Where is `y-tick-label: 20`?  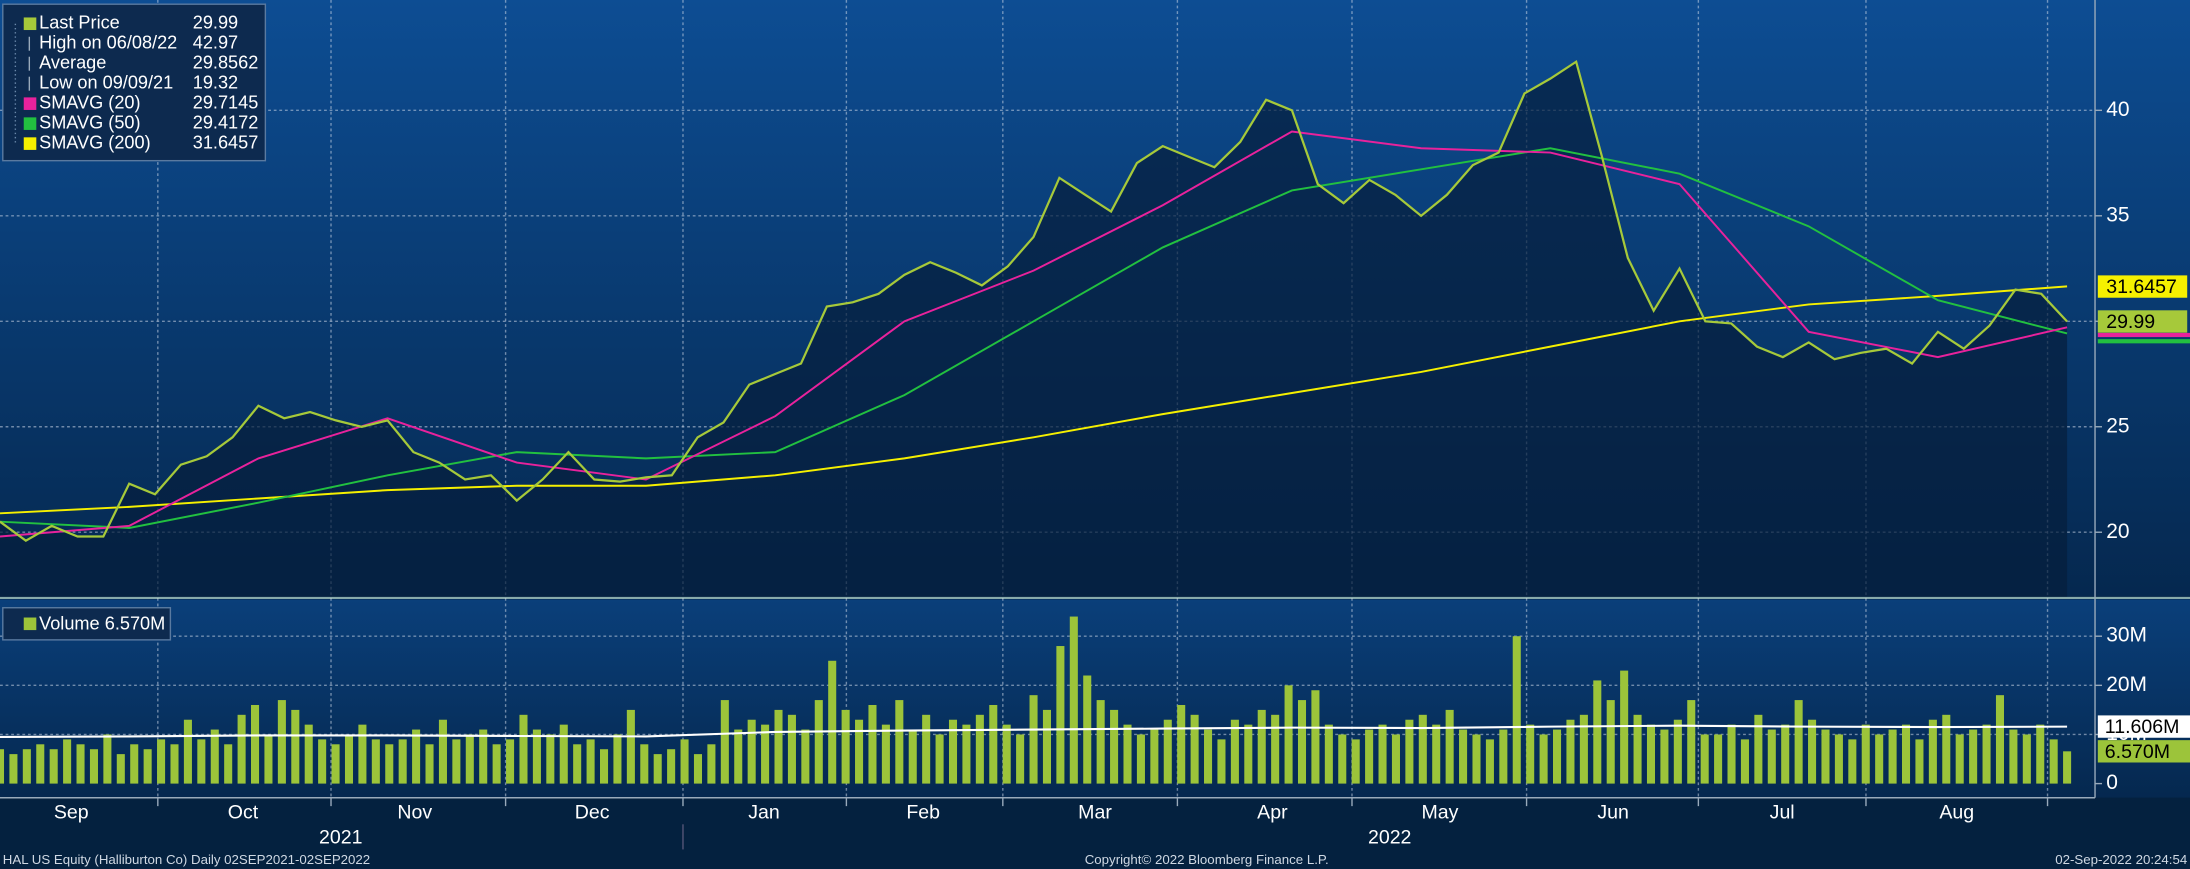 y-tick-label: 20 is located at coordinates (2117, 531).